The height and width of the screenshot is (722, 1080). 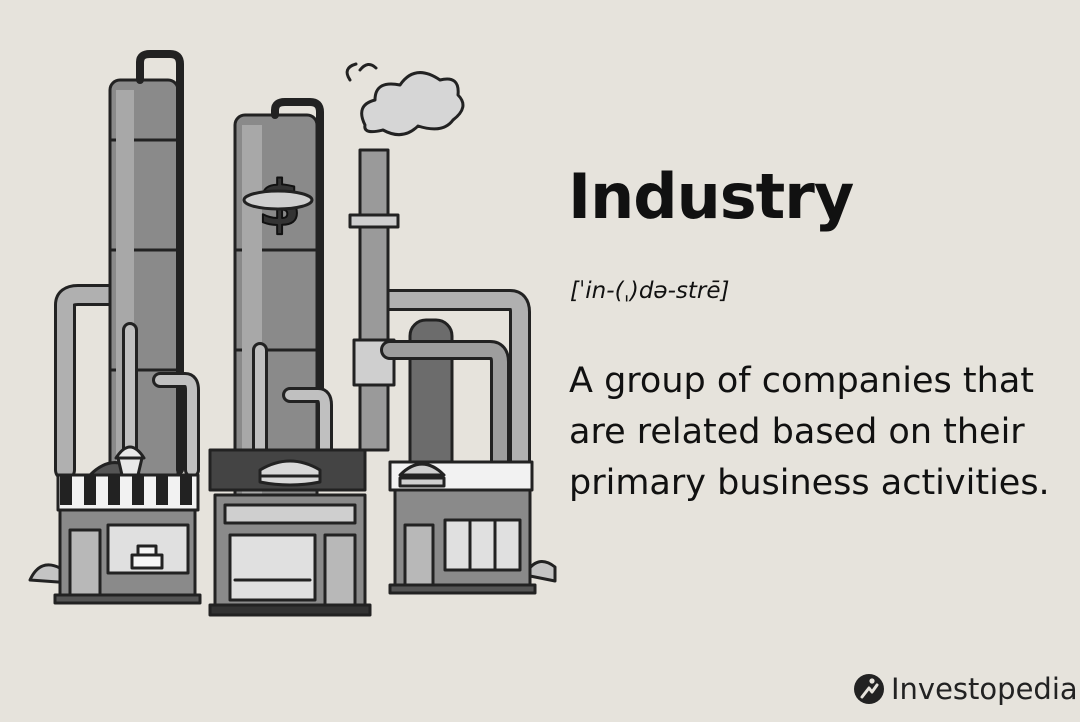 What do you see at coordinates (290, 473) in the screenshot?
I see `sandwich-icon` at bounding box center [290, 473].